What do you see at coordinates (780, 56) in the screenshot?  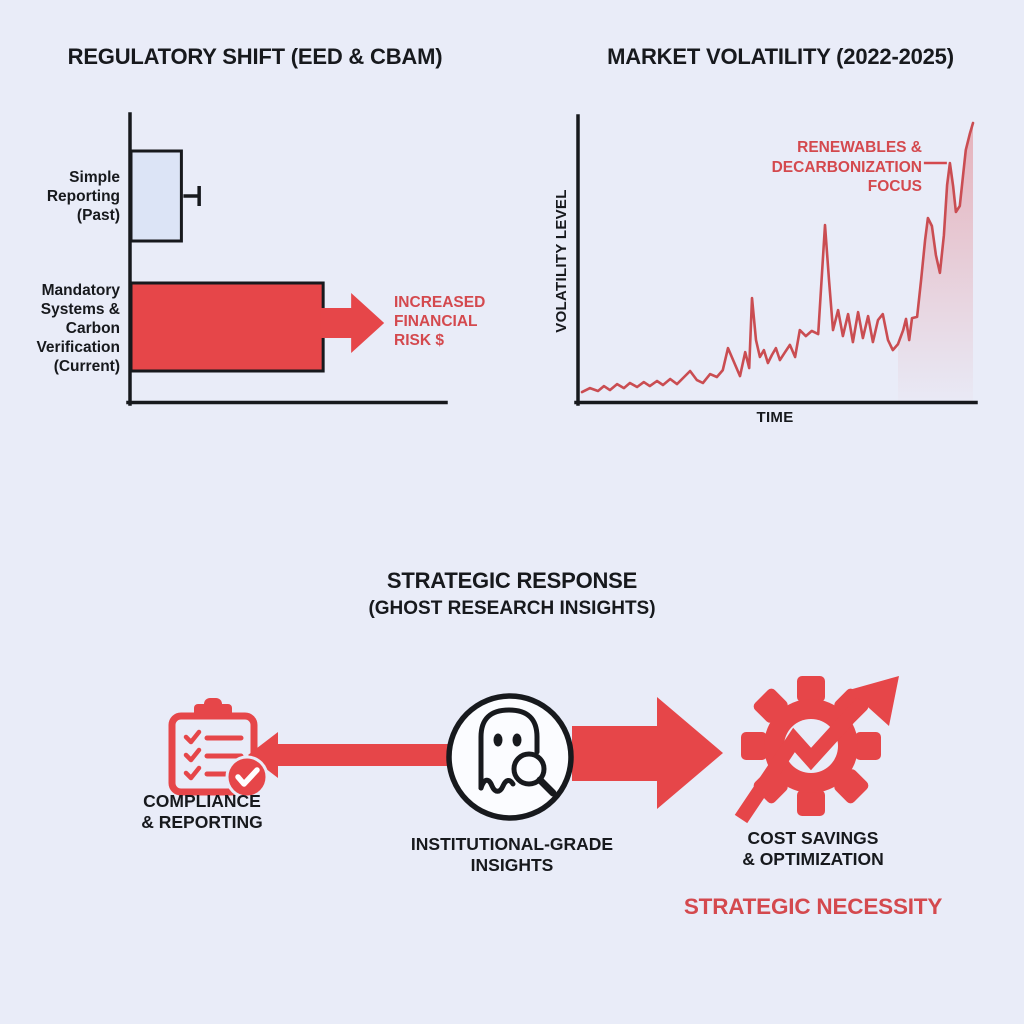 I see `volatility-chart-title: MARKET VOLATILITY (2022-2025)` at bounding box center [780, 56].